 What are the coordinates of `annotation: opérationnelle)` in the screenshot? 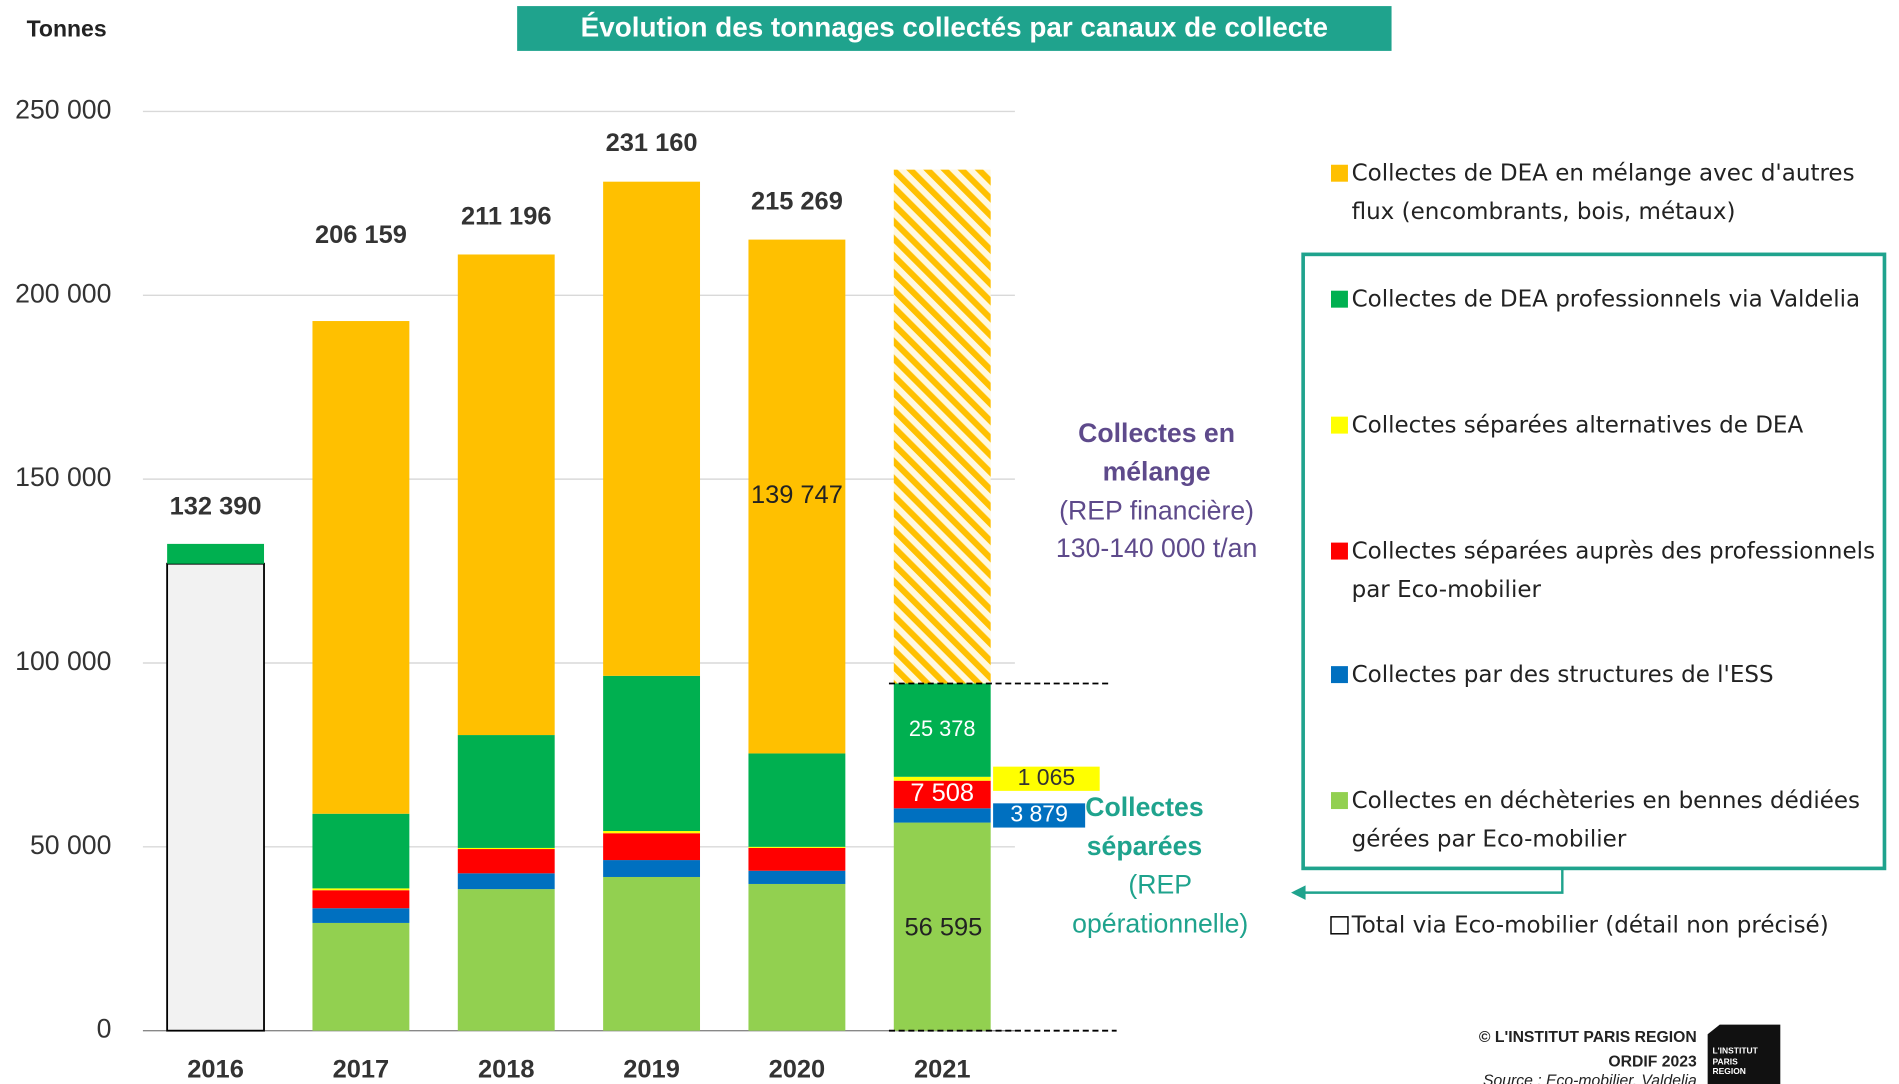 It's located at (1160, 923).